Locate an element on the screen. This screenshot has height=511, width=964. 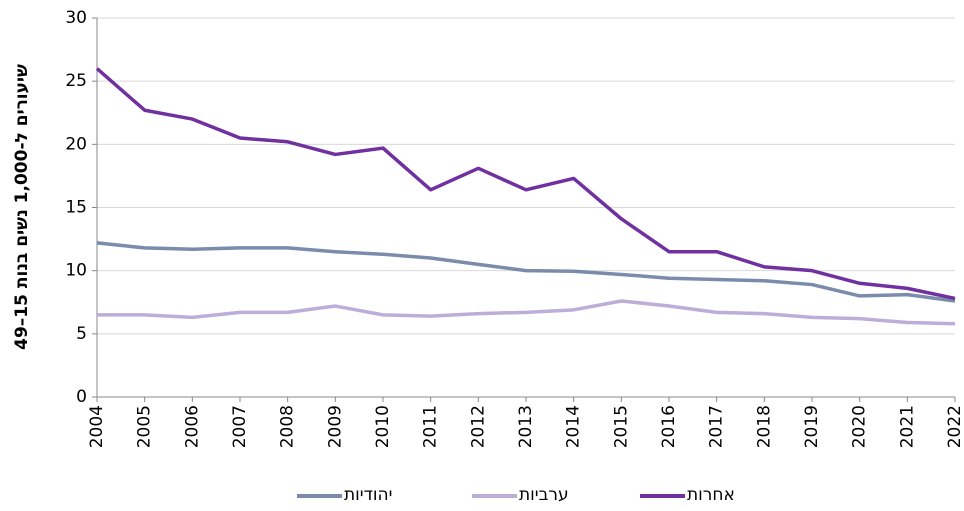
y-axis-label: שיעורים ל-1,000 נשים בנות 15–49 is located at coordinates (22, 207).